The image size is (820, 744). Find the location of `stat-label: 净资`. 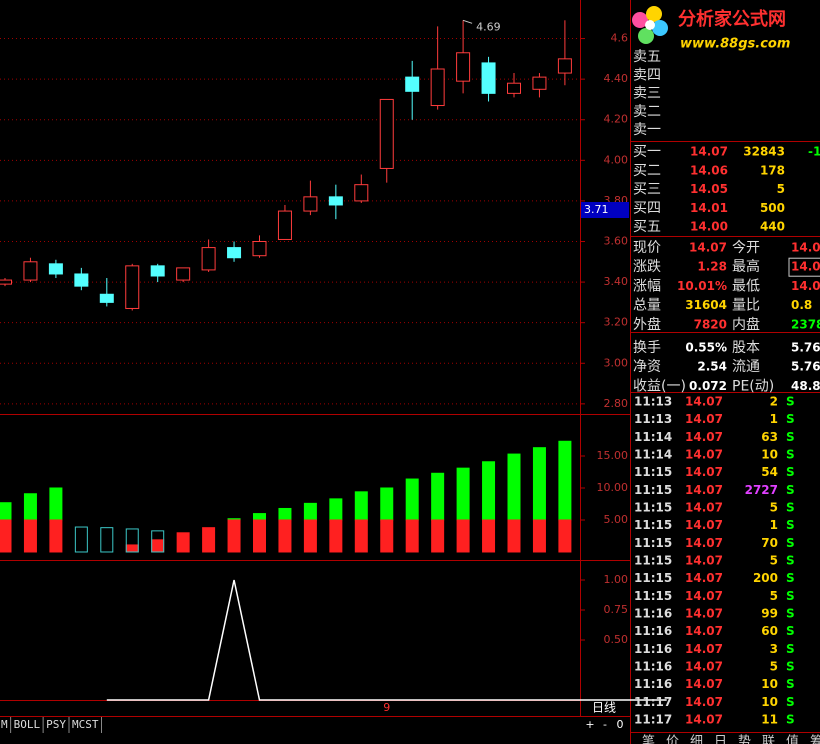

stat-label: 净资 is located at coordinates (647, 367).